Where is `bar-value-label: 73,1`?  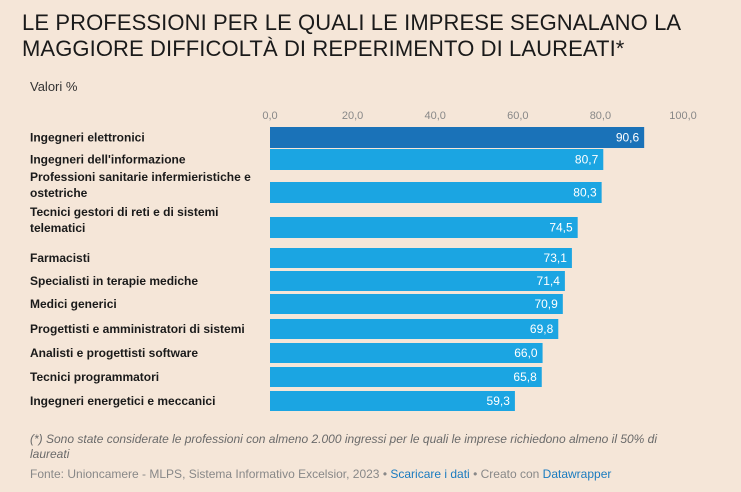 bar-value-label: 73,1 is located at coordinates (556, 258).